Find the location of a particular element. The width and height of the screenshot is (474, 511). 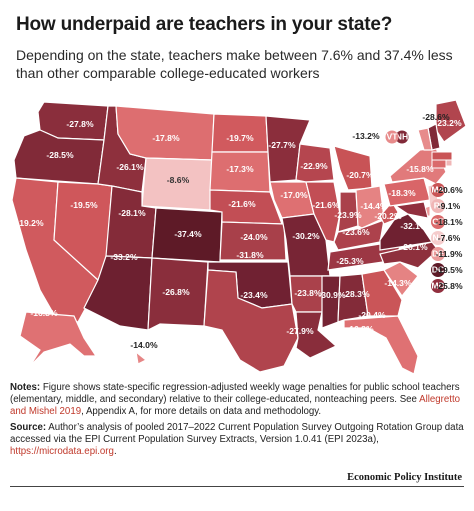

callout-dc: DC-19.5% is located at coordinates (447, 270).